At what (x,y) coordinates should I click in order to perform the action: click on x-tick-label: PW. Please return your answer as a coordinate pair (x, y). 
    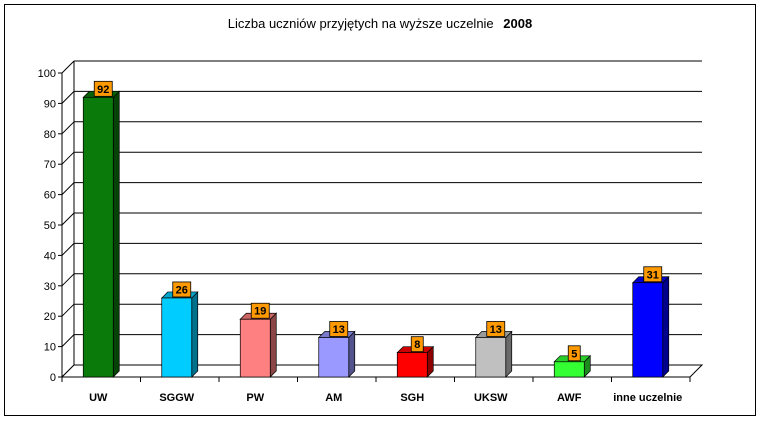
    Looking at the image, I should click on (255, 398).